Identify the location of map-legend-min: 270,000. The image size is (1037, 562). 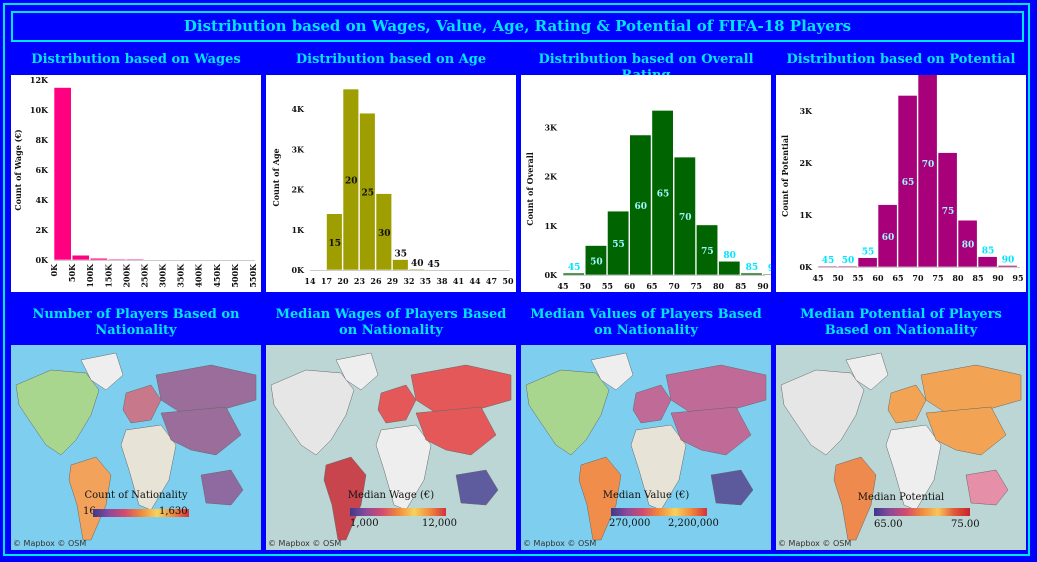
(630, 523).